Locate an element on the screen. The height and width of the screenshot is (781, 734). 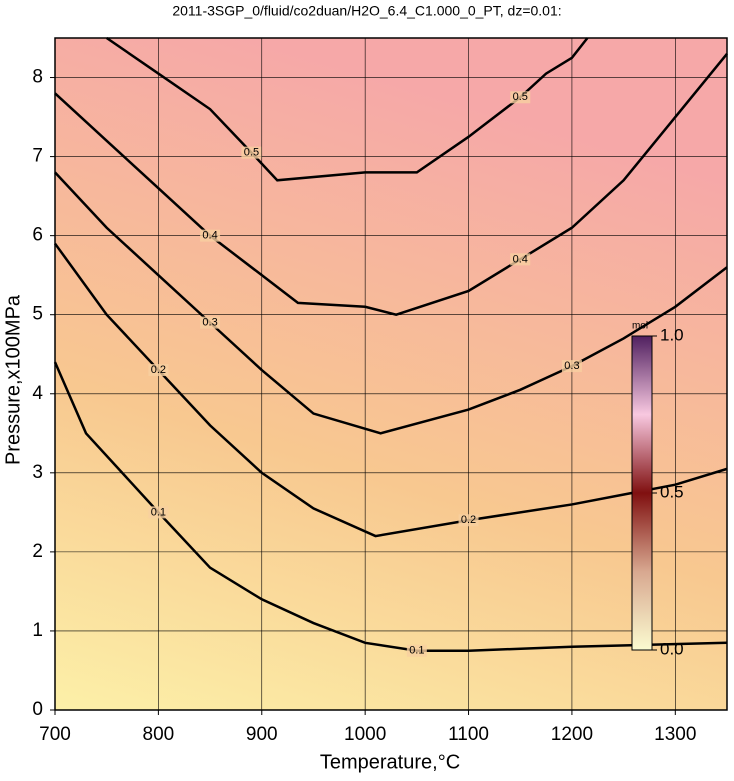
y-tick-label: 2 is located at coordinates (37, 551).